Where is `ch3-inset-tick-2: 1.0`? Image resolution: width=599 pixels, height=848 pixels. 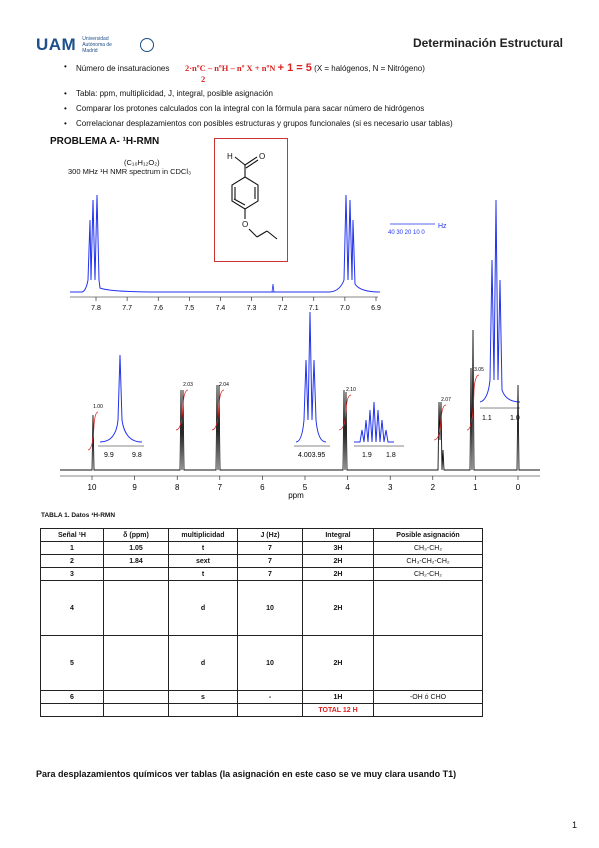 ch3-inset-tick-2: 1.0 is located at coordinates (515, 418).